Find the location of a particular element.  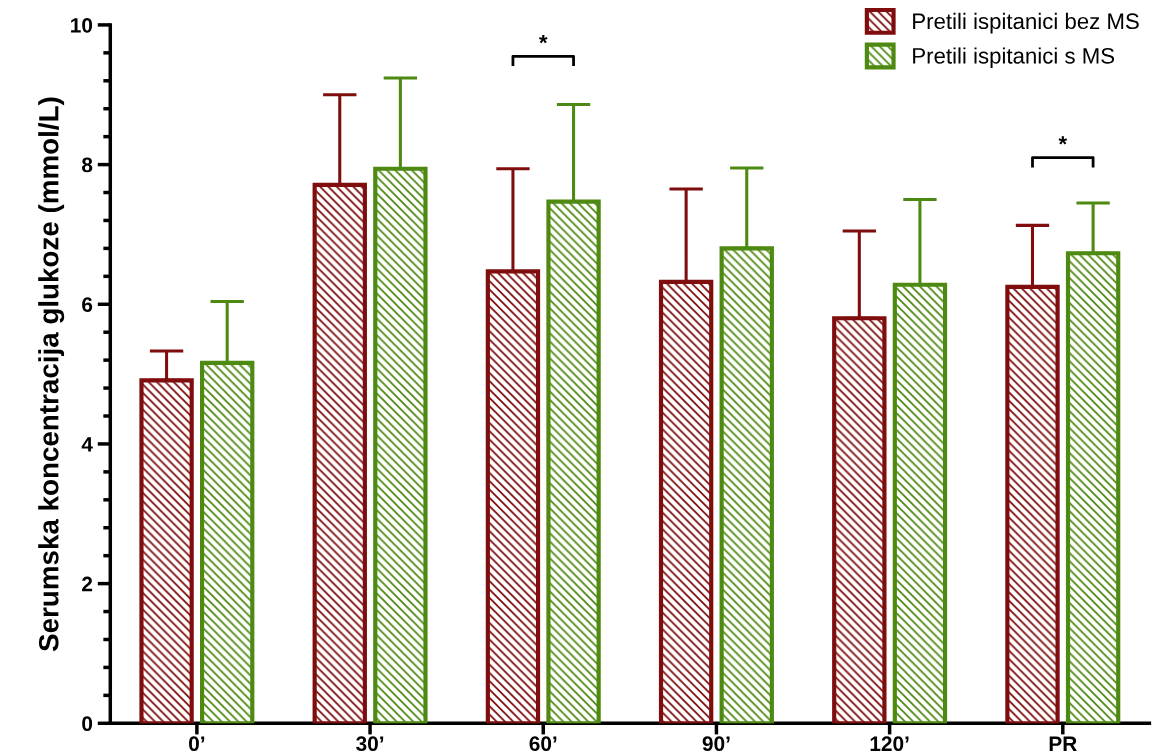

y-tick-label: 8 is located at coordinates (87, 165).